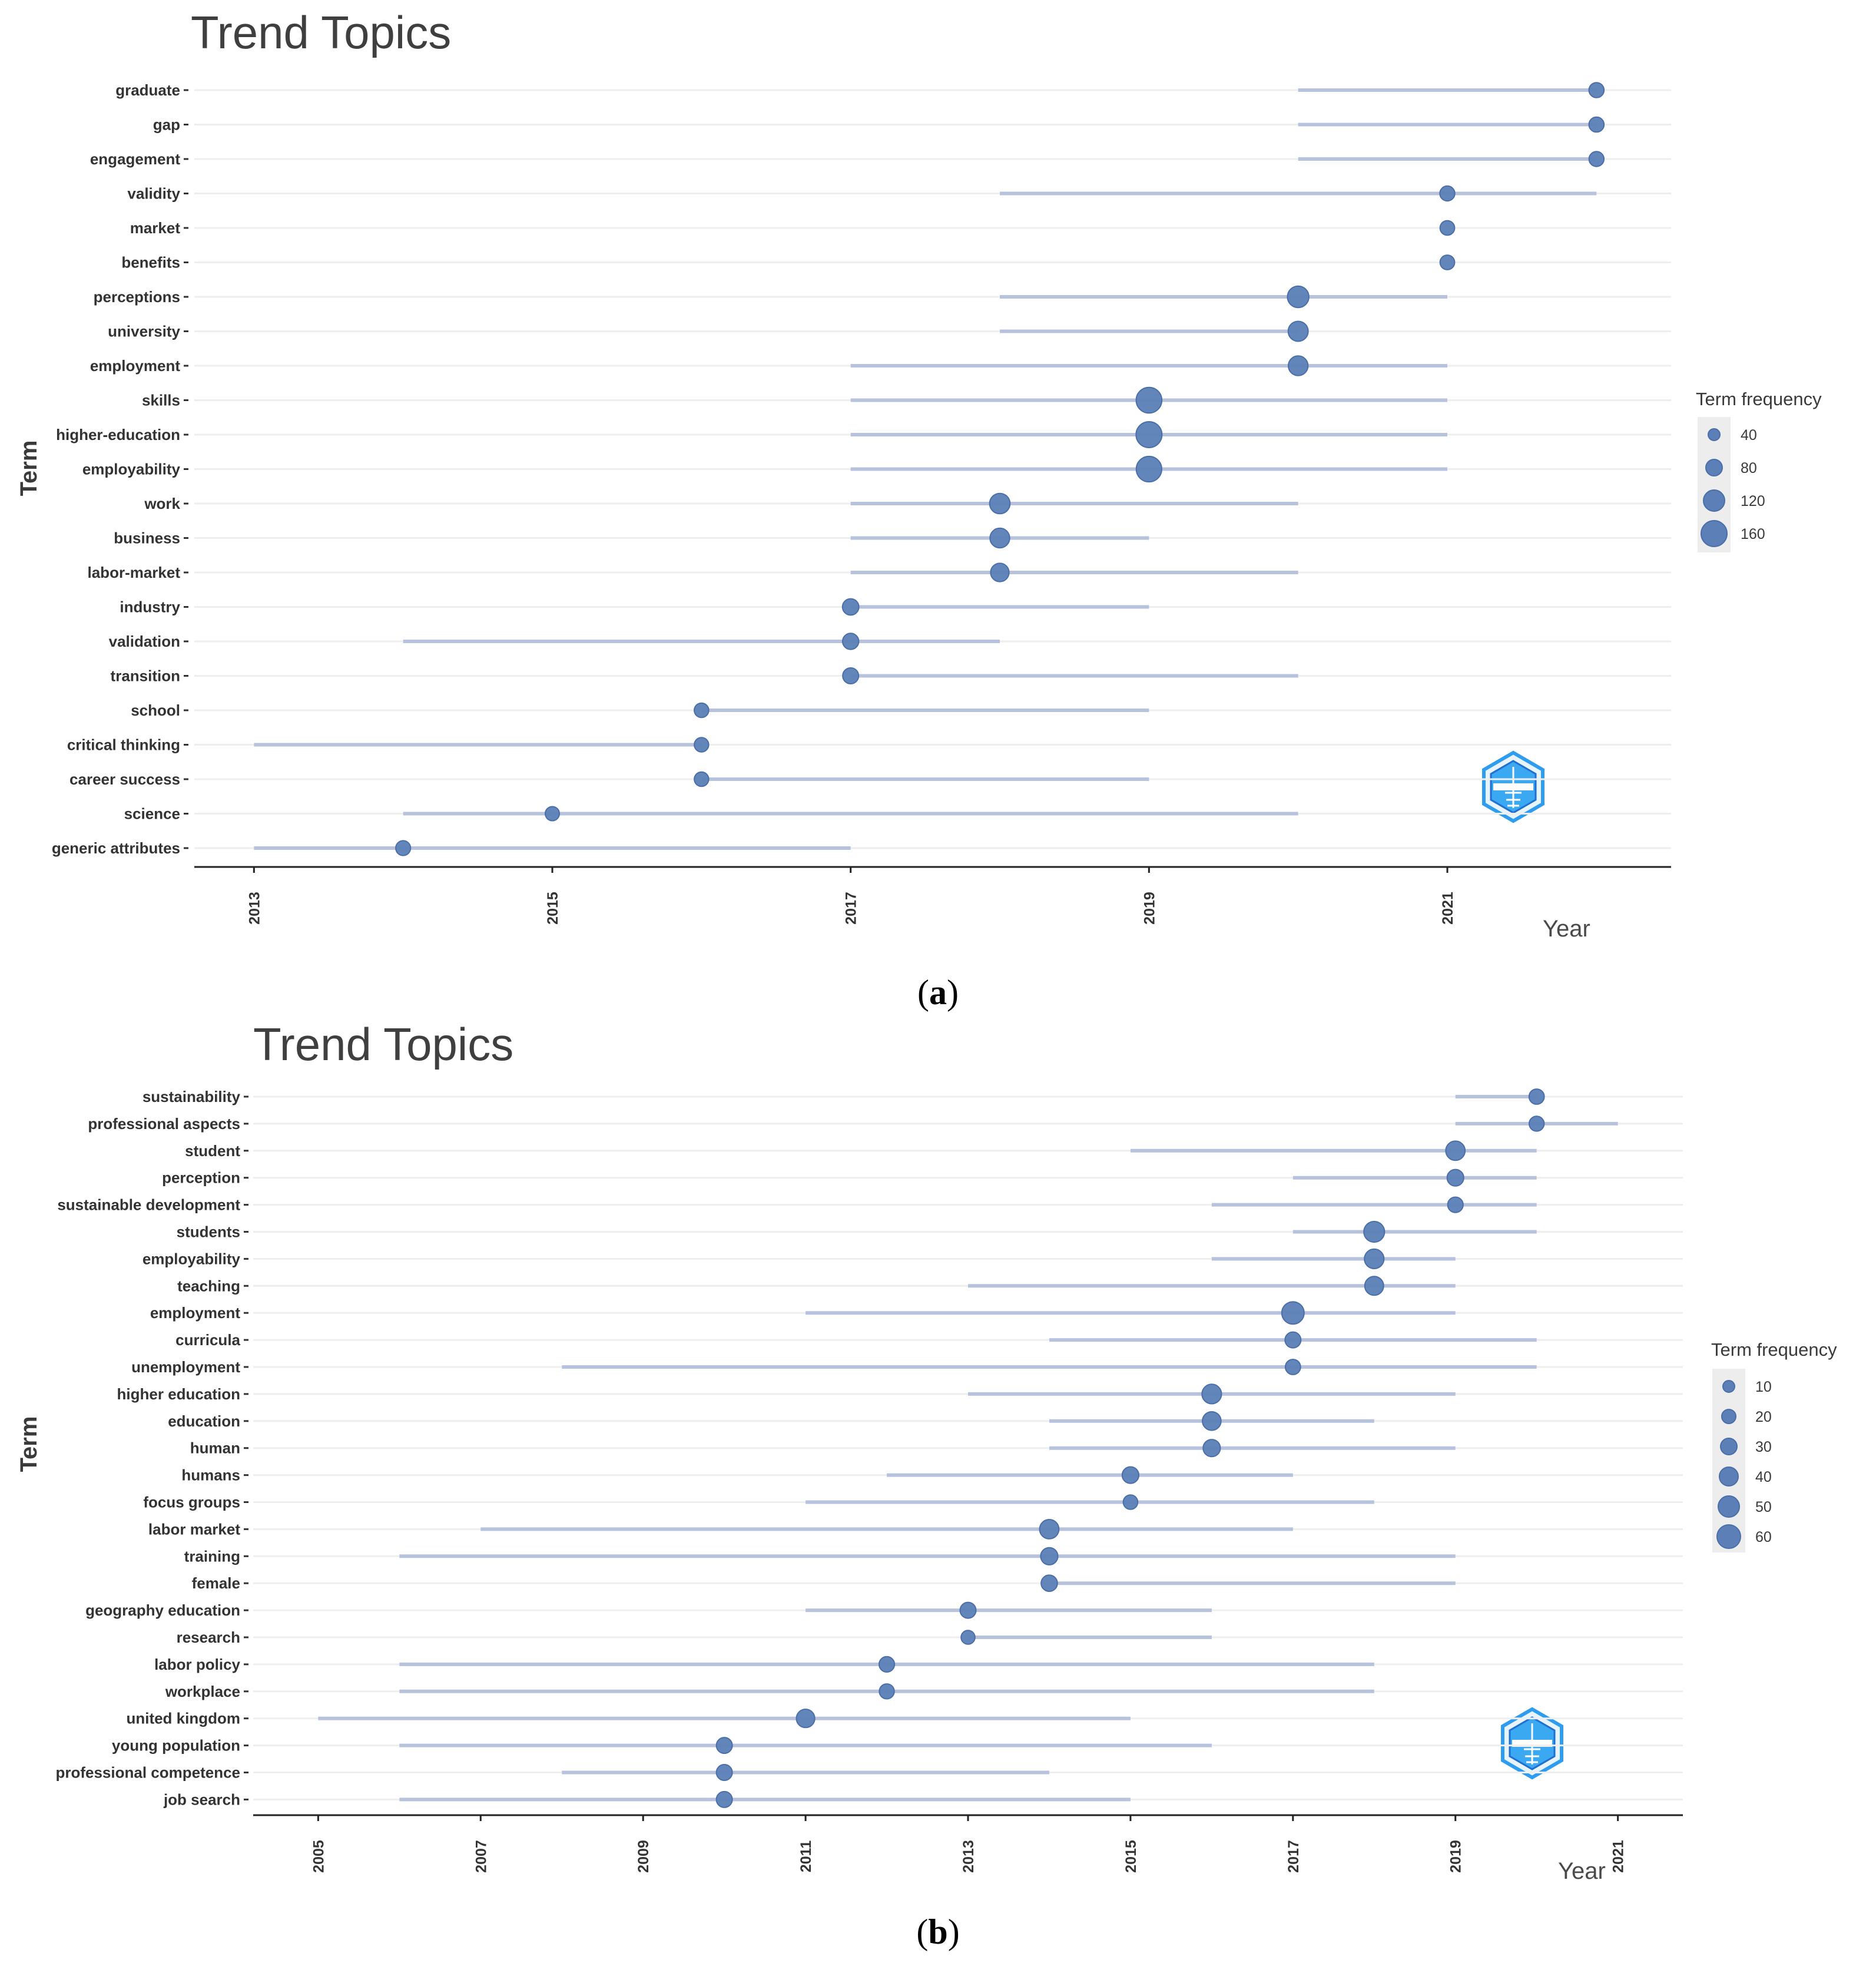  What do you see at coordinates (147, 1773) in the screenshot?
I see `term-label: professional competence` at bounding box center [147, 1773].